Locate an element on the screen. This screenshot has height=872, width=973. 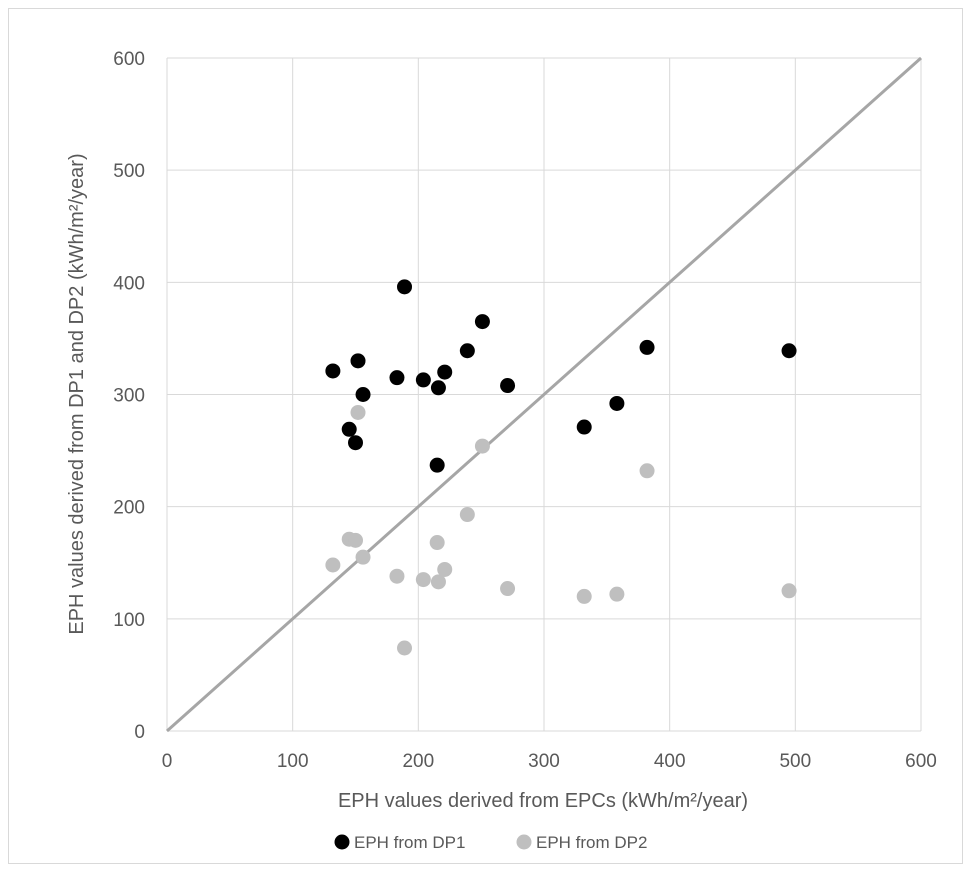
x-axis-ticks: 0 100 200 300 400 500 600 is located at coordinates (549, 761).